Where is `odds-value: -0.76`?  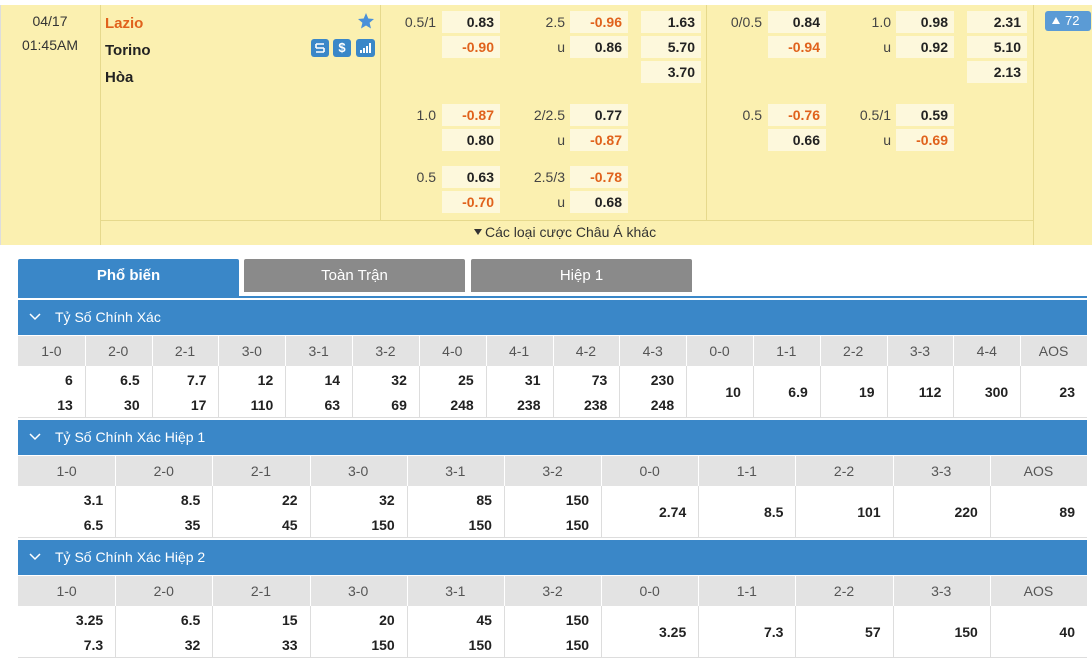
odds-value: -0.76 is located at coordinates (797, 115).